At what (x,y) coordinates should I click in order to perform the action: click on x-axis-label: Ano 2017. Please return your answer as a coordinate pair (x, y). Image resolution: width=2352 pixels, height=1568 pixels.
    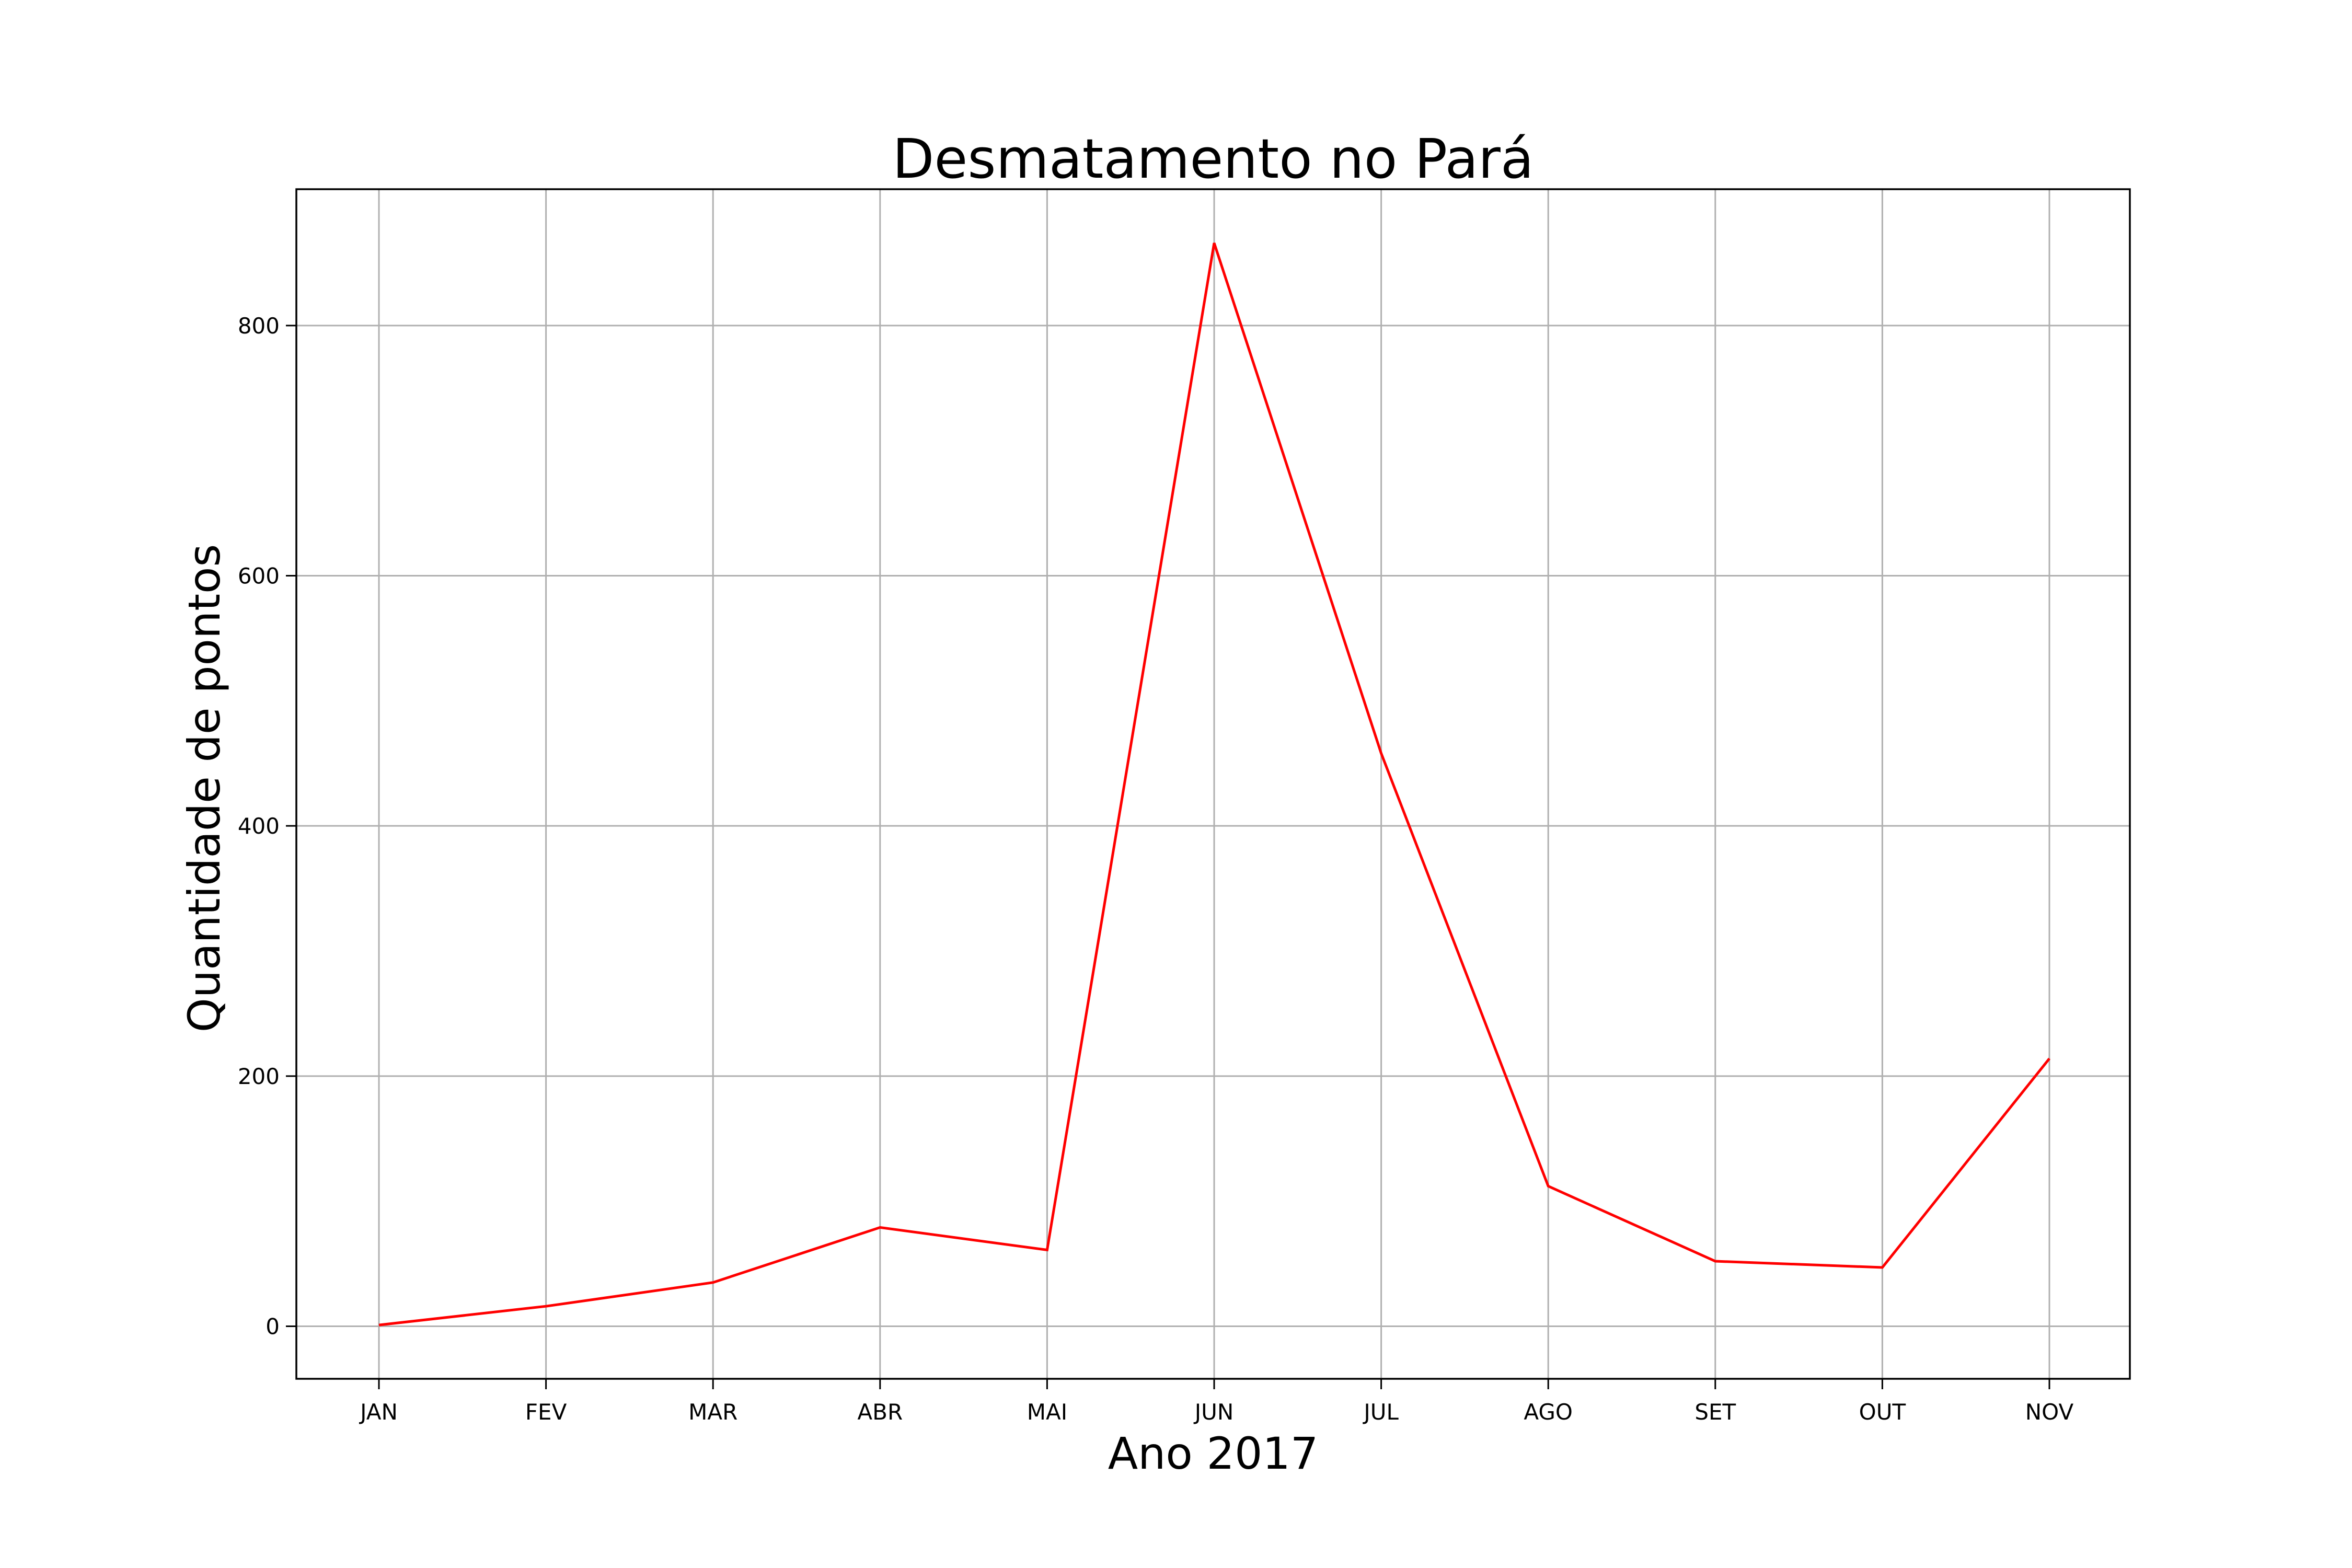
    Looking at the image, I should click on (1213, 1453).